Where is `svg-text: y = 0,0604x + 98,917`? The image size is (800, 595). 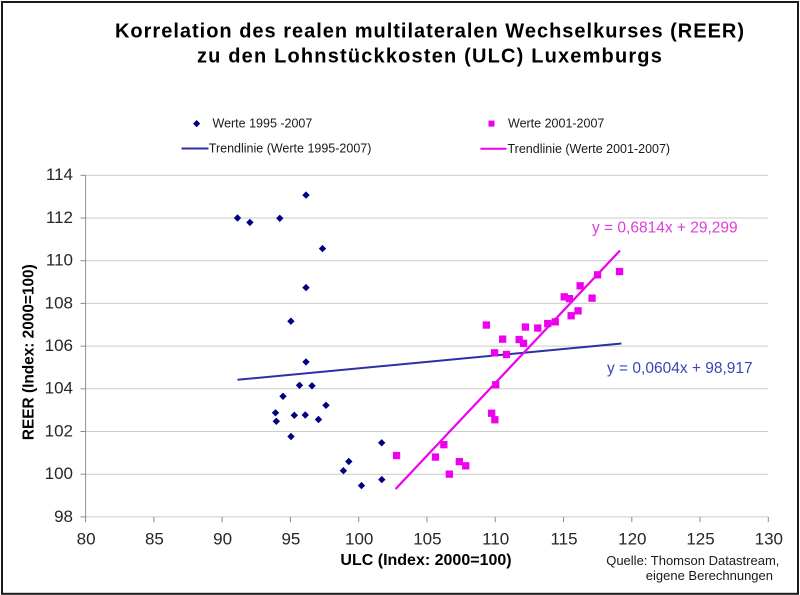 svg-text: y = 0,0604x + 98,917 is located at coordinates (680, 368).